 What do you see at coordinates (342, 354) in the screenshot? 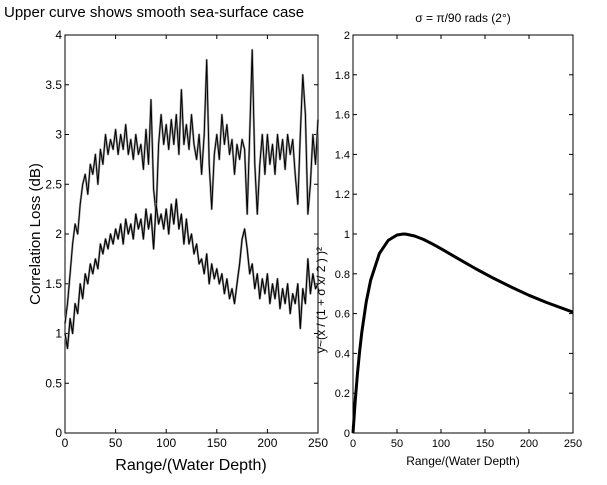
I see `y-tick-label: 0.4` at bounding box center [342, 354].